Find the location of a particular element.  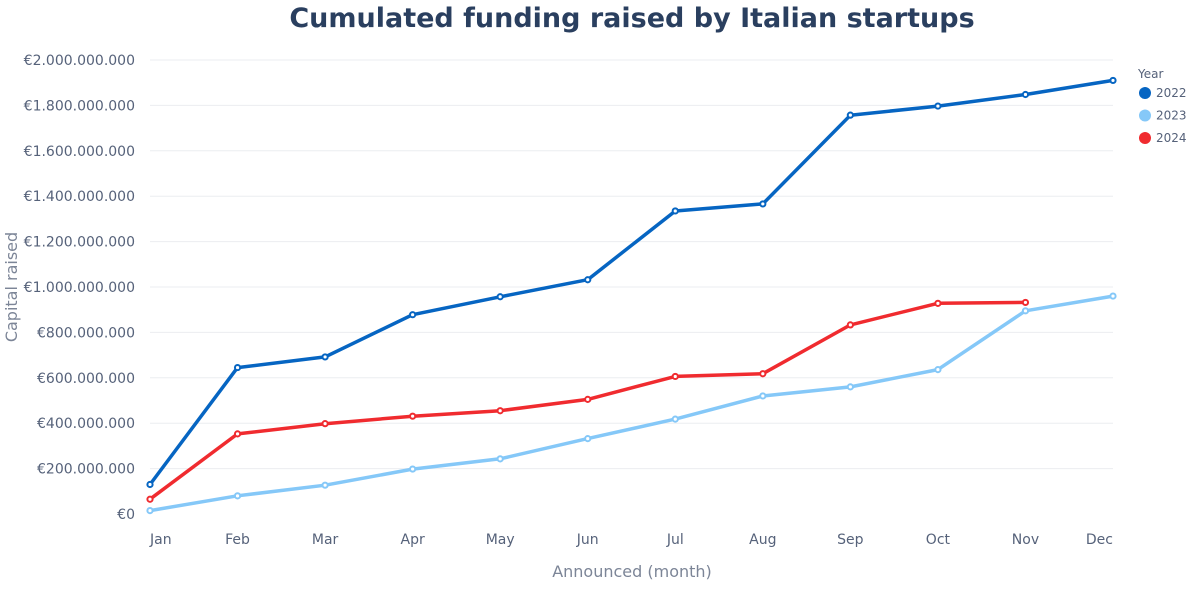

x-tick-label: May is located at coordinates (500, 540).